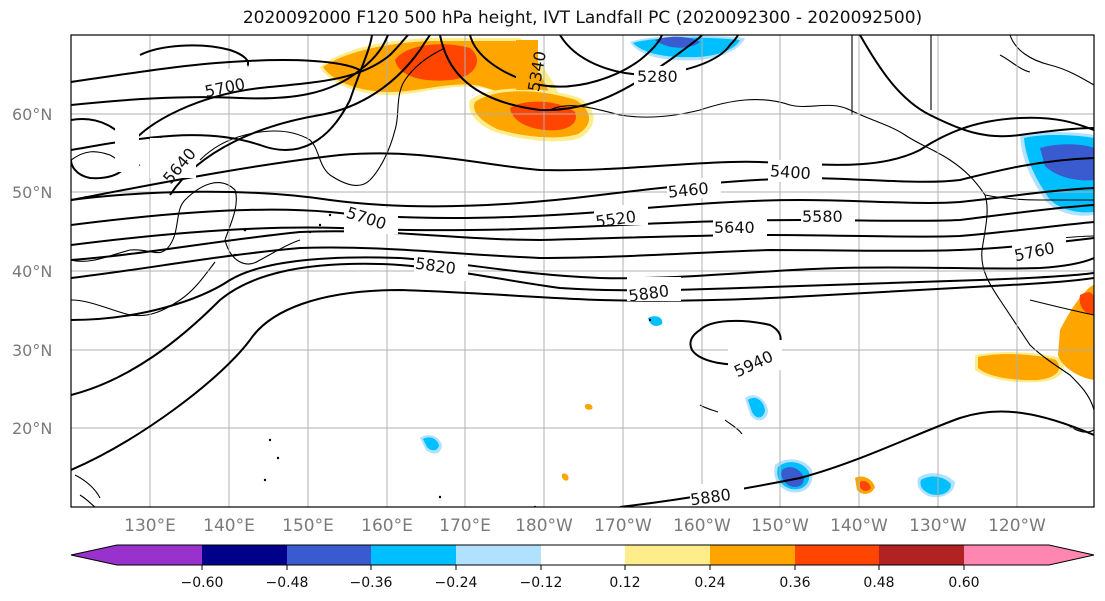 Image resolution: width=1105 pixels, height=601 pixels. I want to click on colorbar-tick-label: −0.36, so click(371, 583).